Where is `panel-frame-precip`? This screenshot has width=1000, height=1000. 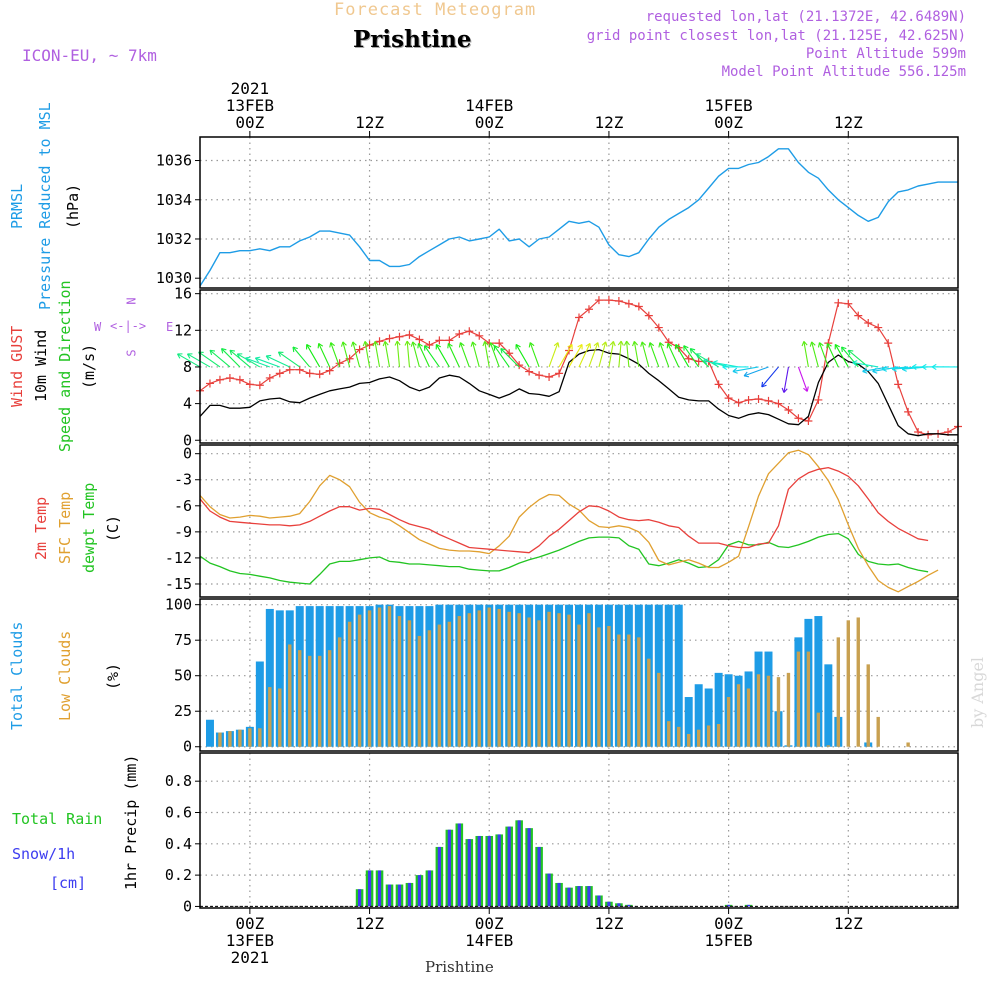 panel-frame-precip is located at coordinates (579, 830).